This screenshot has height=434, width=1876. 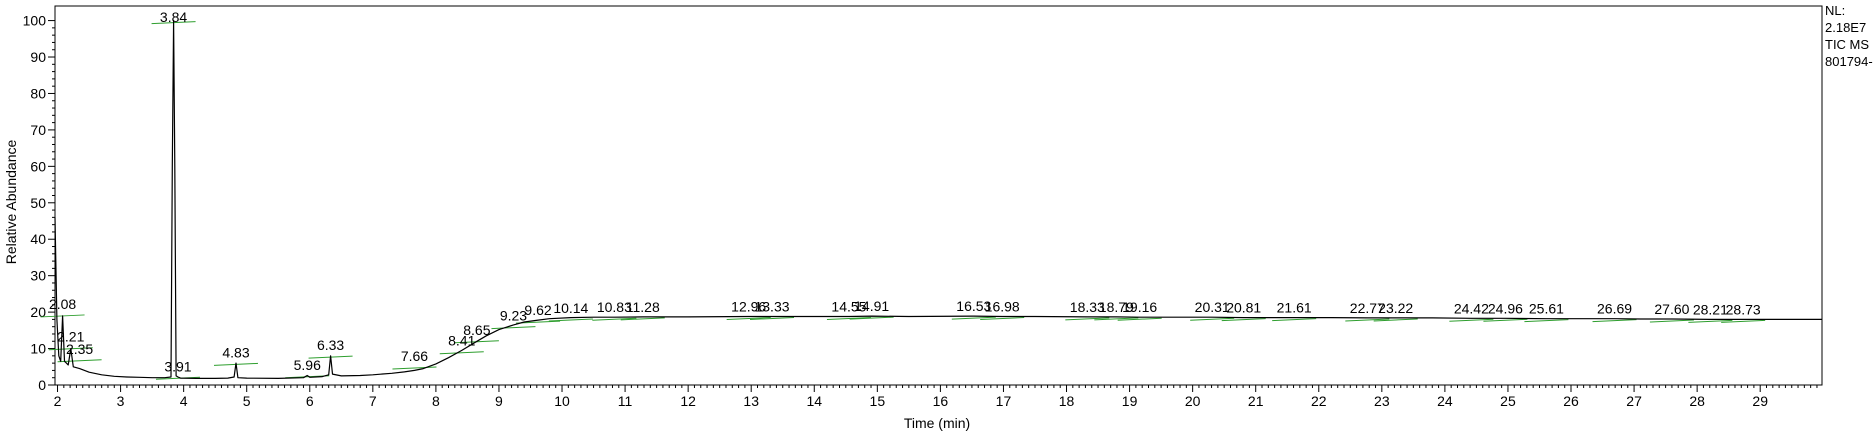 What do you see at coordinates (58, 401) in the screenshot?
I see `x-tick-label: 2` at bounding box center [58, 401].